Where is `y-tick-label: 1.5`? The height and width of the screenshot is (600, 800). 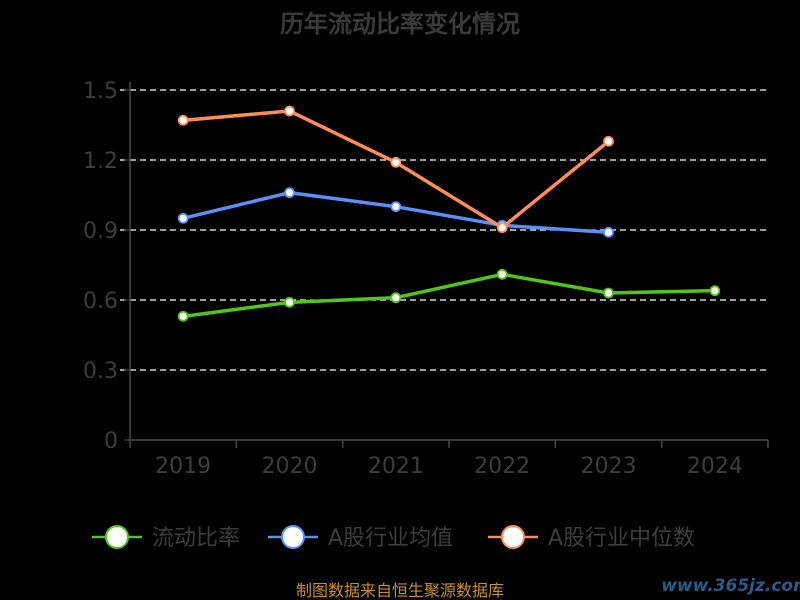 y-tick-label: 1.5 is located at coordinates (100, 91).